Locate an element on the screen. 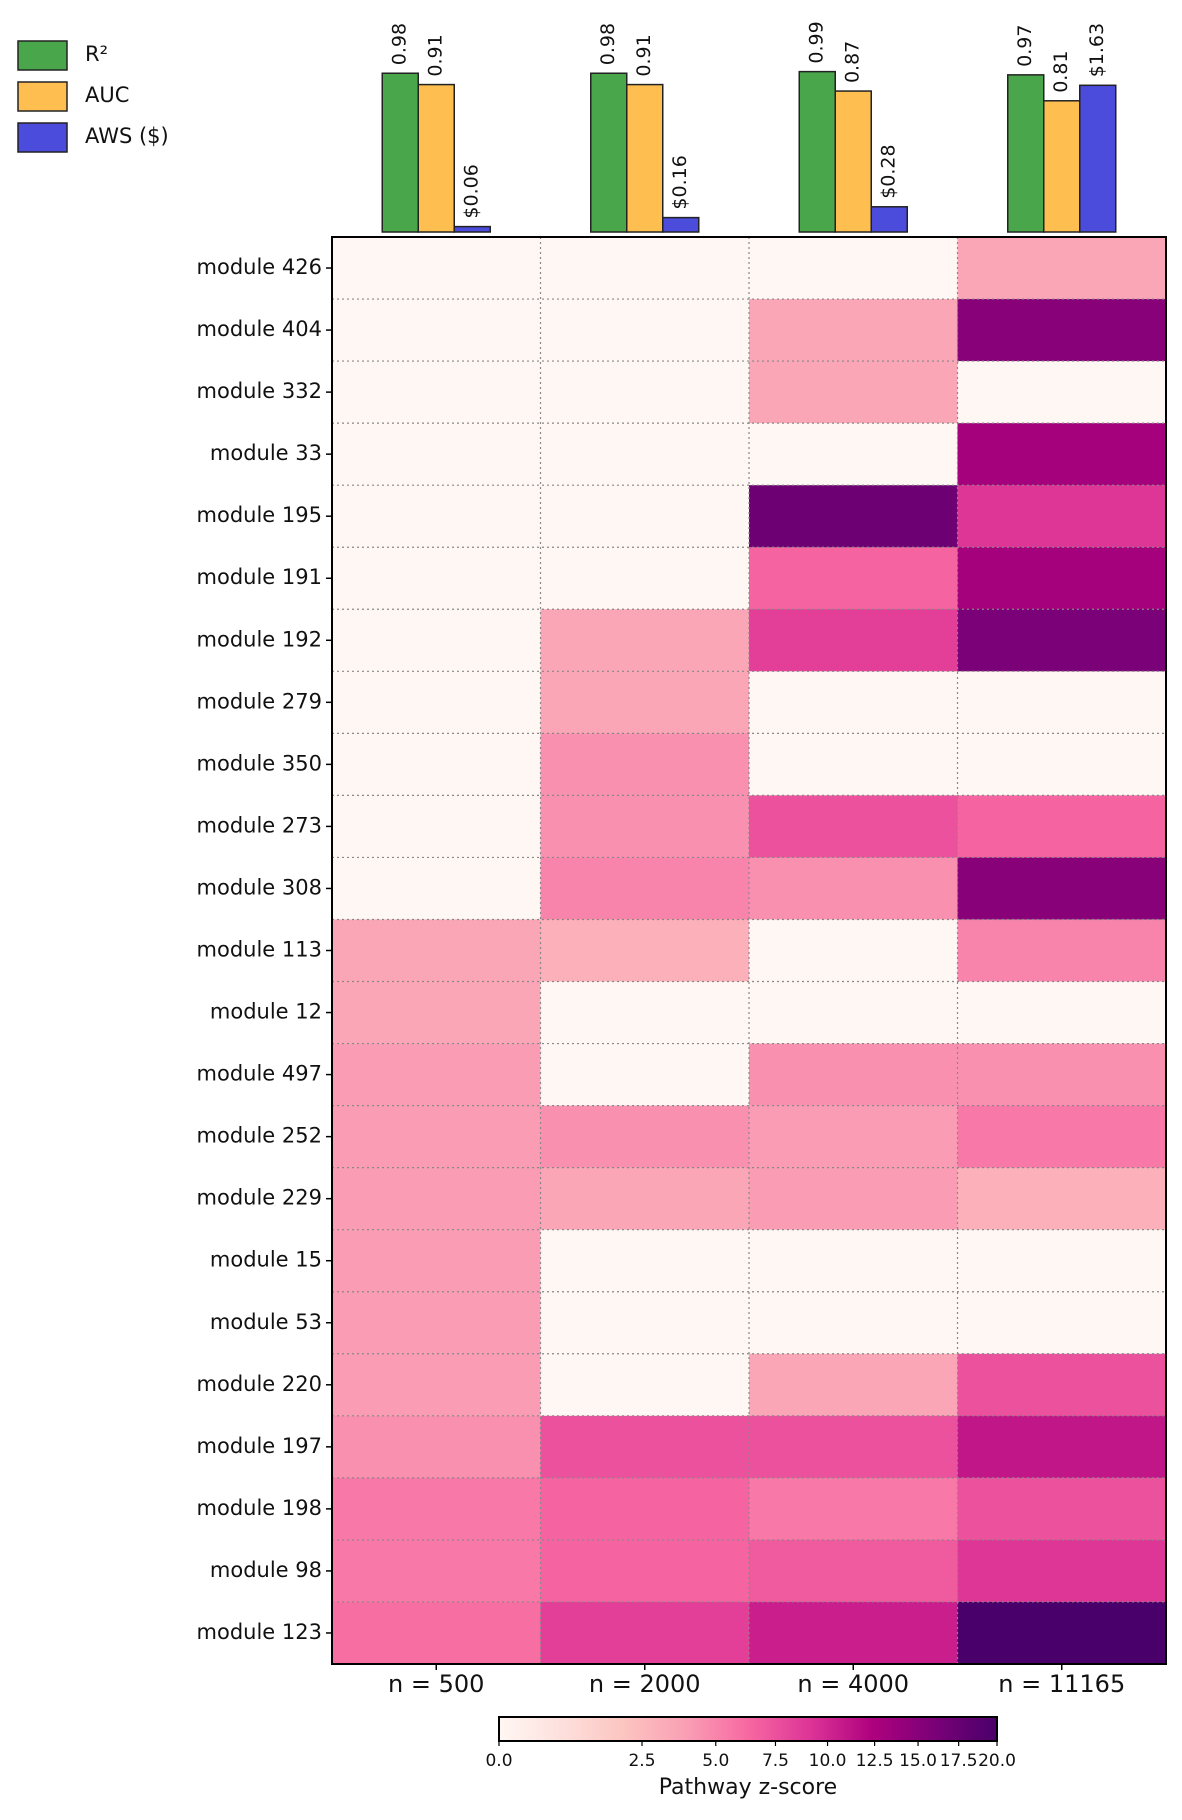 The width and height of the screenshot is (1182, 1820). row-label: module 15 is located at coordinates (266, 1260).